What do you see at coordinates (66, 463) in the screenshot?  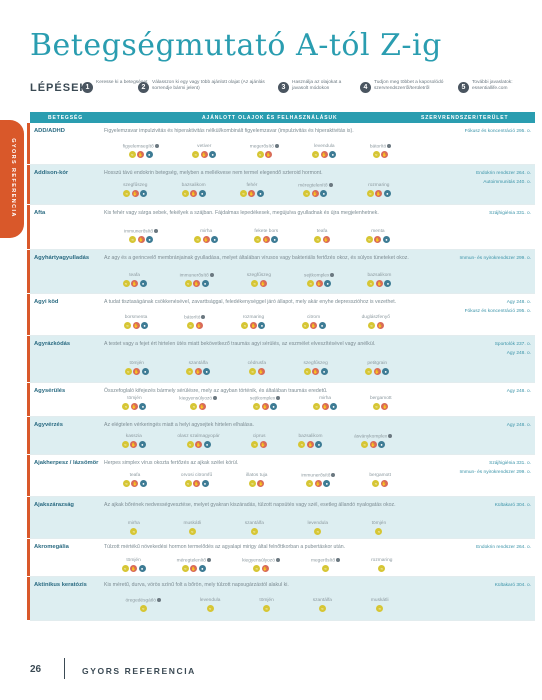 I see `condition-name: Ajakherpesz / lázsömör` at bounding box center [66, 463].